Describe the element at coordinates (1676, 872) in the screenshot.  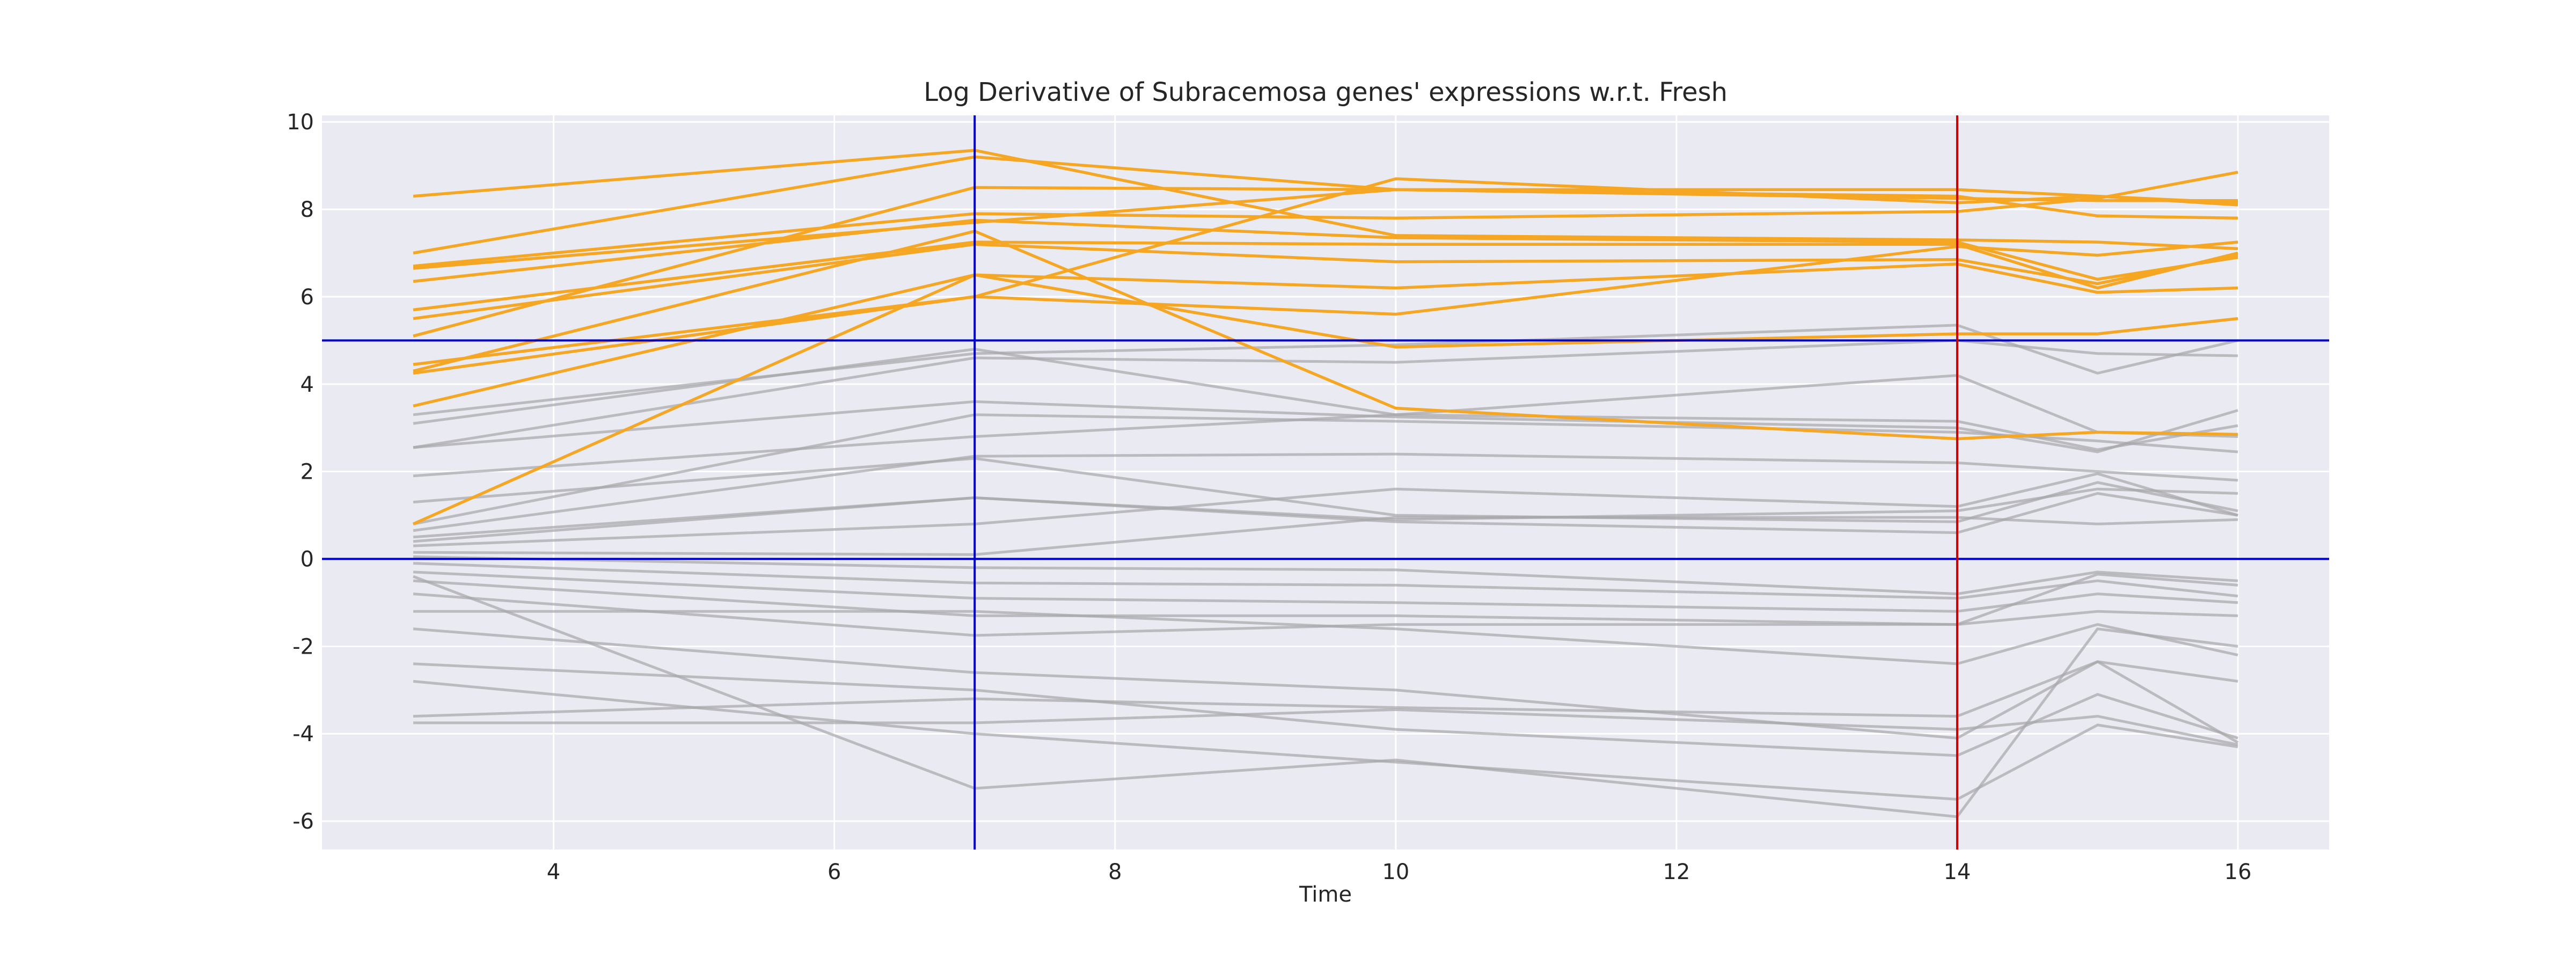
I see `x-tick-label: 12` at that location.